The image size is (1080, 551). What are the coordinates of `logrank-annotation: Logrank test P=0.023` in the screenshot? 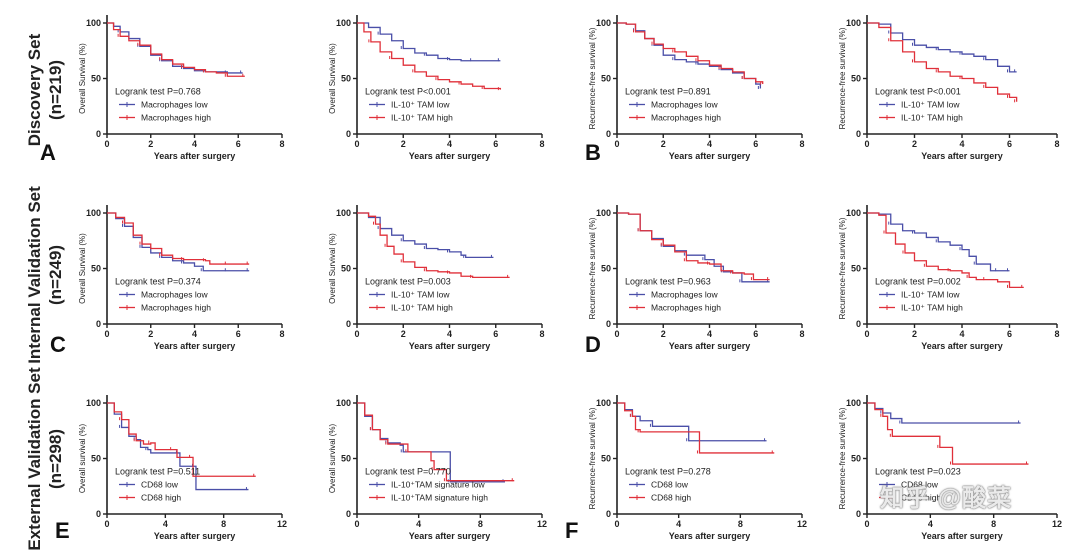 It's located at (918, 472).